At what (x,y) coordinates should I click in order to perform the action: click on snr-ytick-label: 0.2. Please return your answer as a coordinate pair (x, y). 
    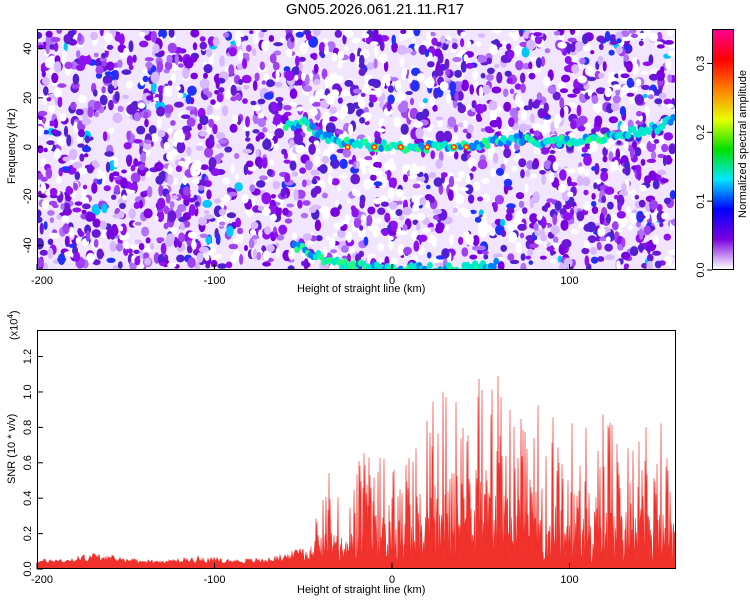
    Looking at the image, I should click on (28, 533).